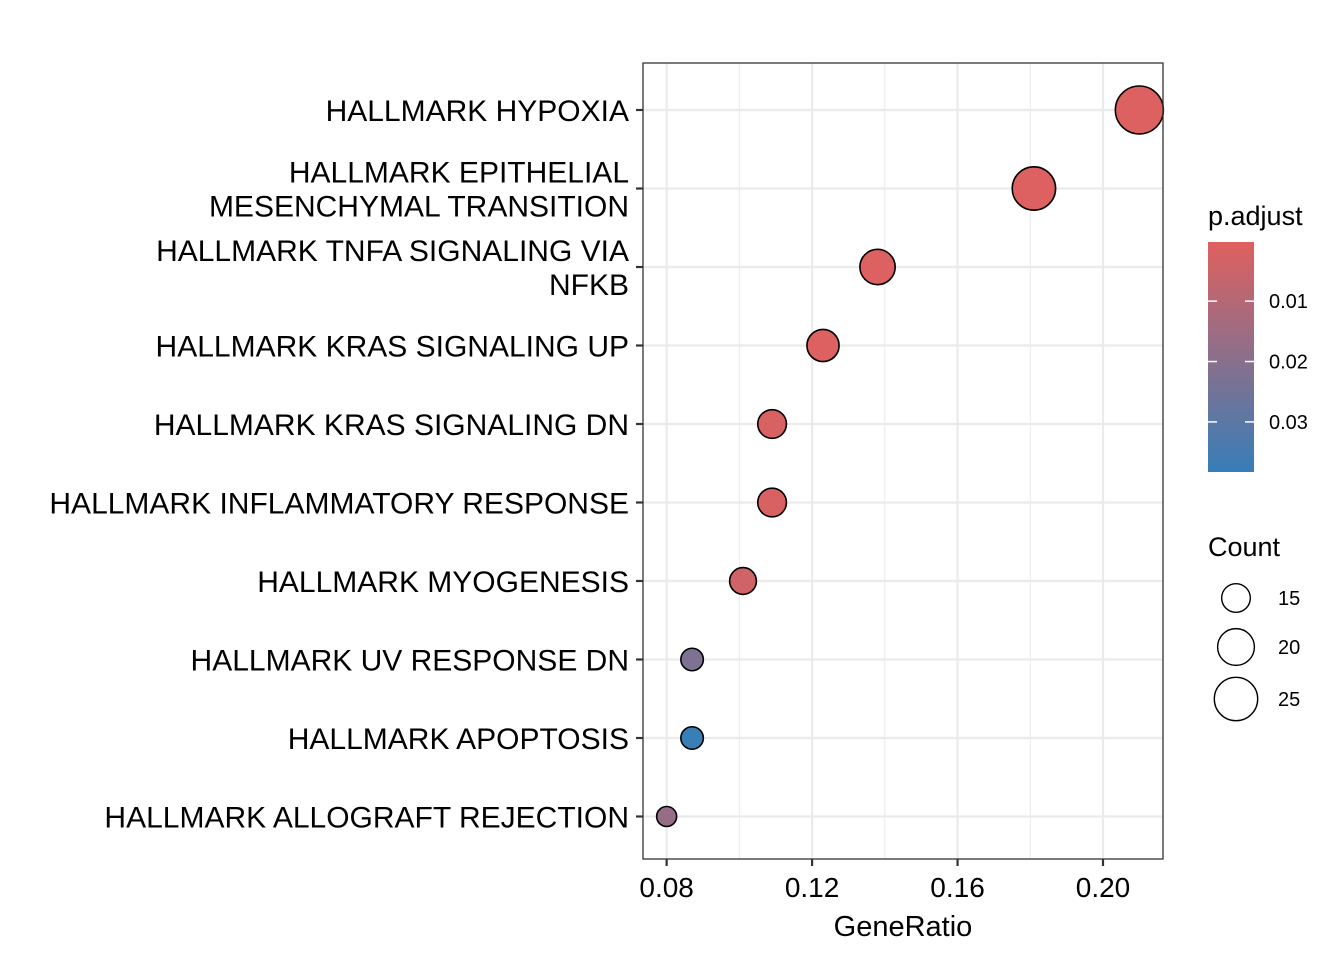  What do you see at coordinates (392, 268) in the screenshot?
I see `y-tick-label: HALLMARK TNFA SIGNALING VIA NFKB` at bounding box center [392, 268].